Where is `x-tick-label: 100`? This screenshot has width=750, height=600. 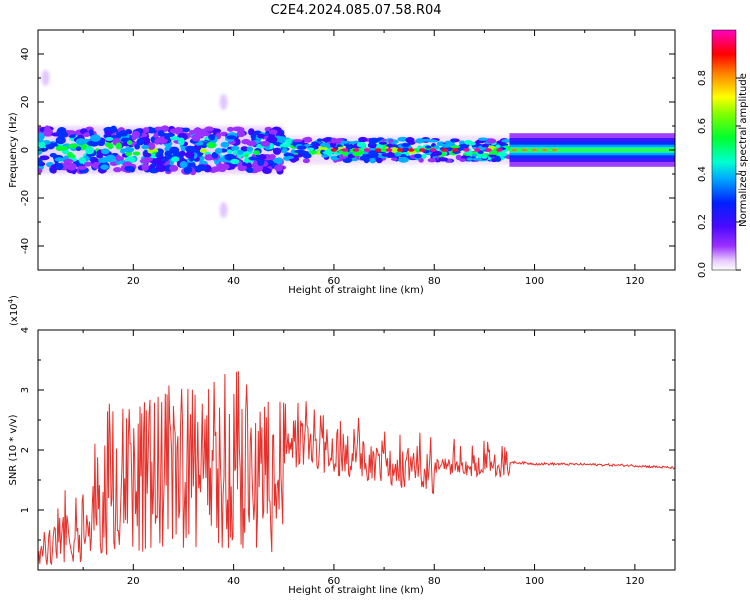 x-tick-label: 100 is located at coordinates (534, 581).